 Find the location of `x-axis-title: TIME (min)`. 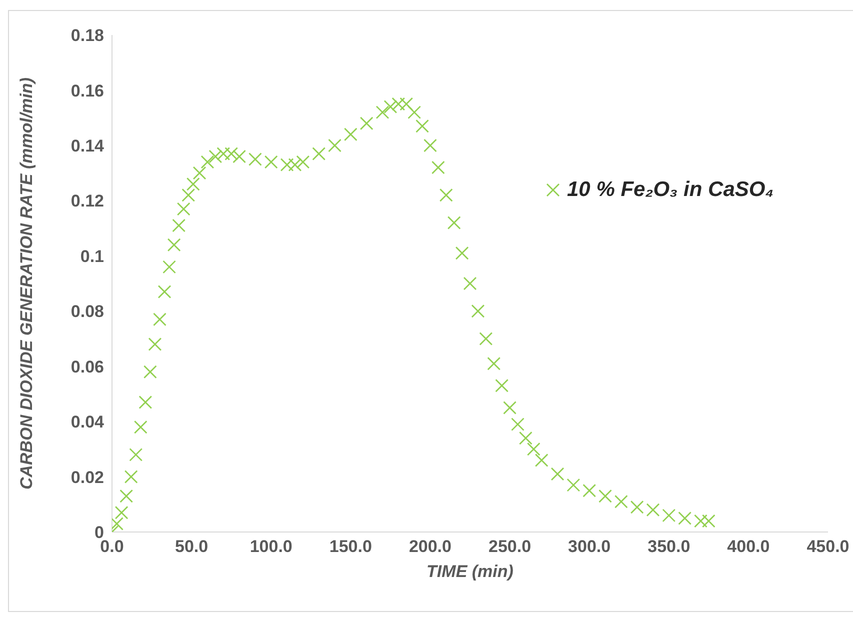

x-axis-title: TIME (min) is located at coordinates (470, 571).